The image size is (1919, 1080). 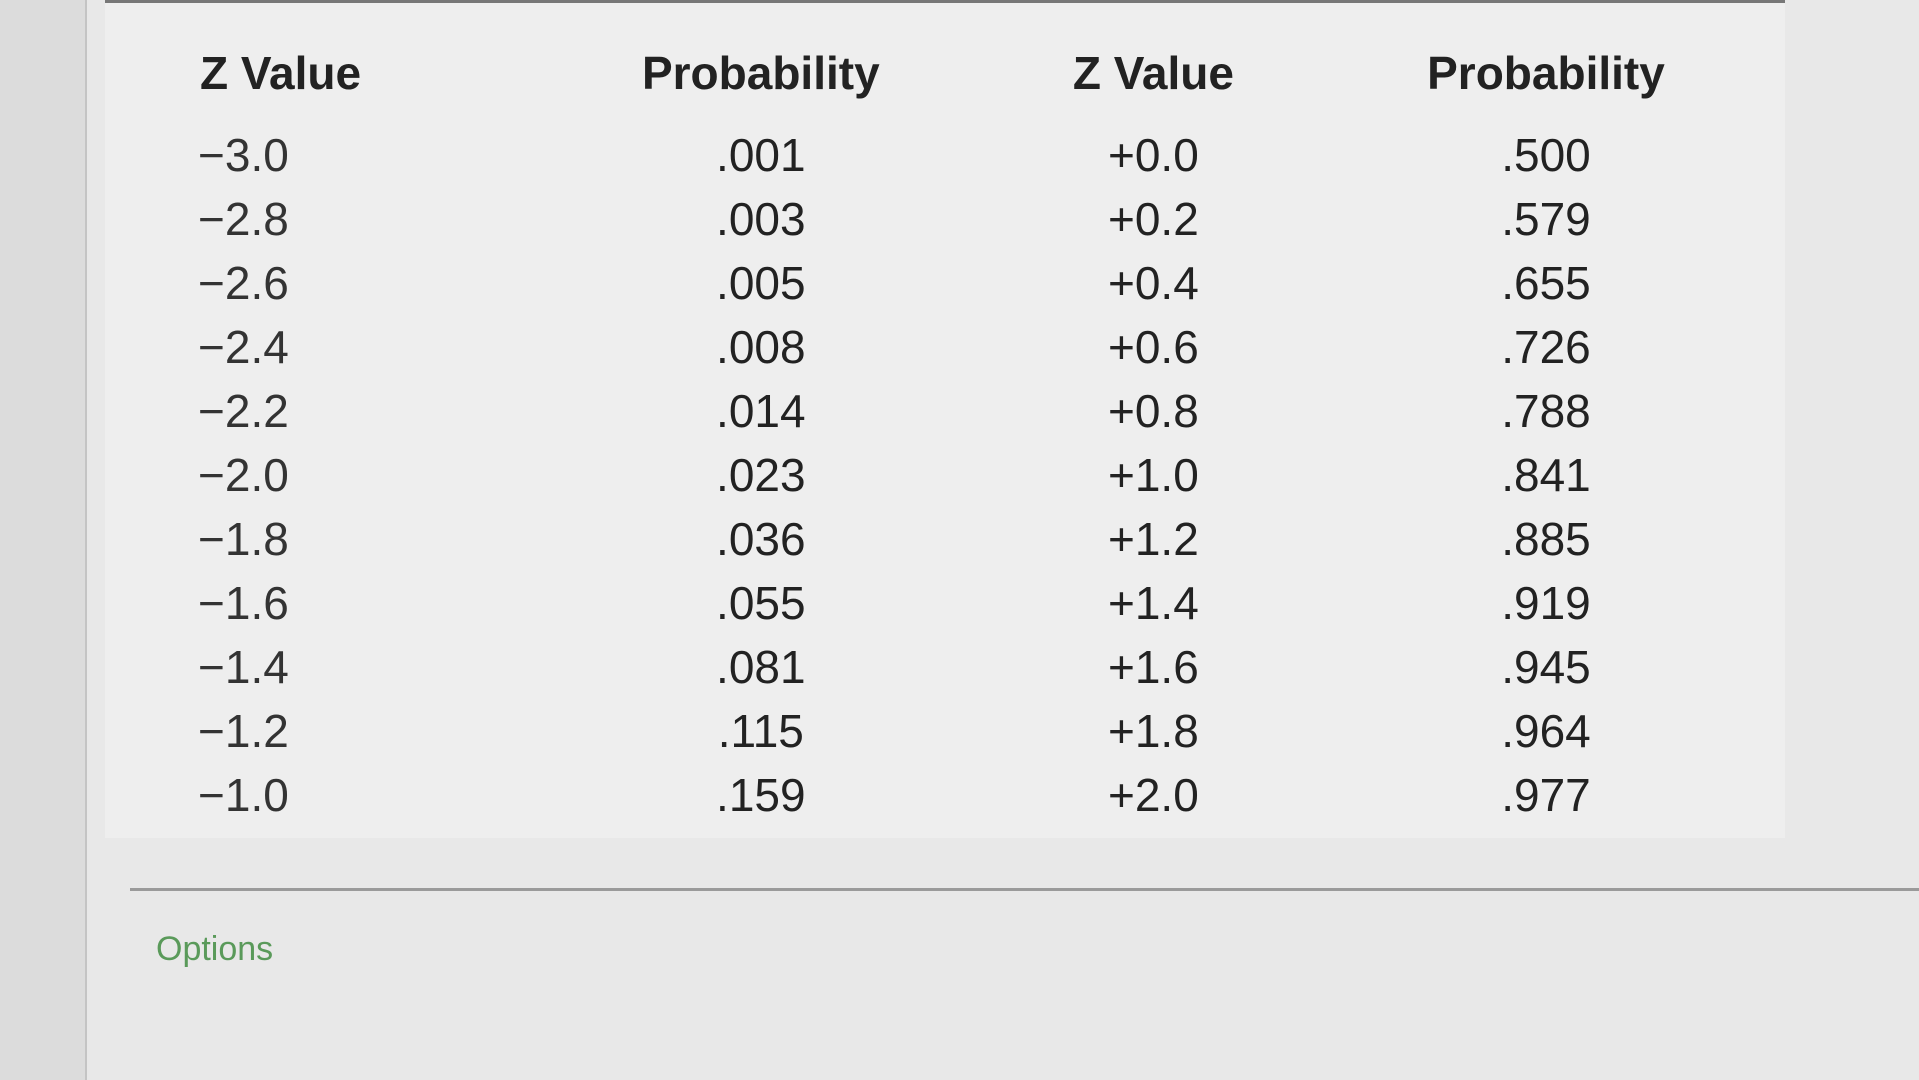 I want to click on table-cell: .023, so click(x=761, y=475).